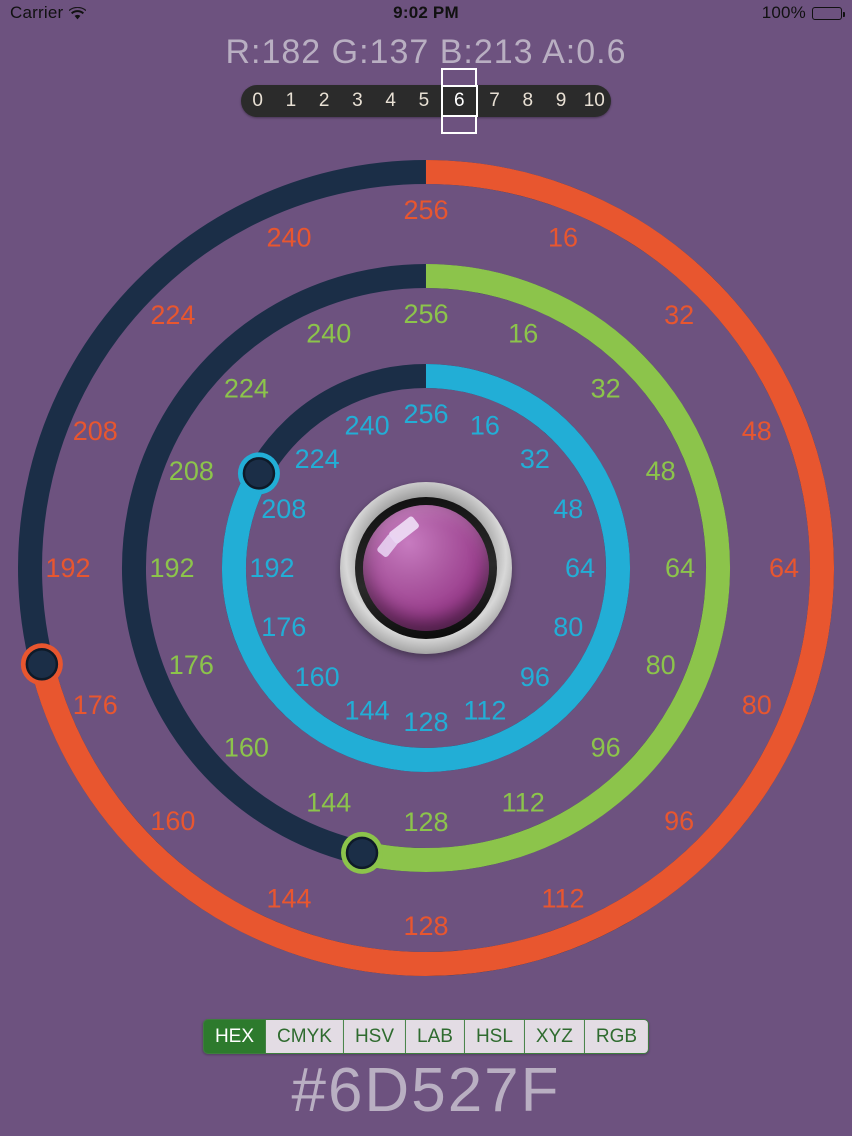  I want to click on battery-percent-label: 100%, so click(783, 12).